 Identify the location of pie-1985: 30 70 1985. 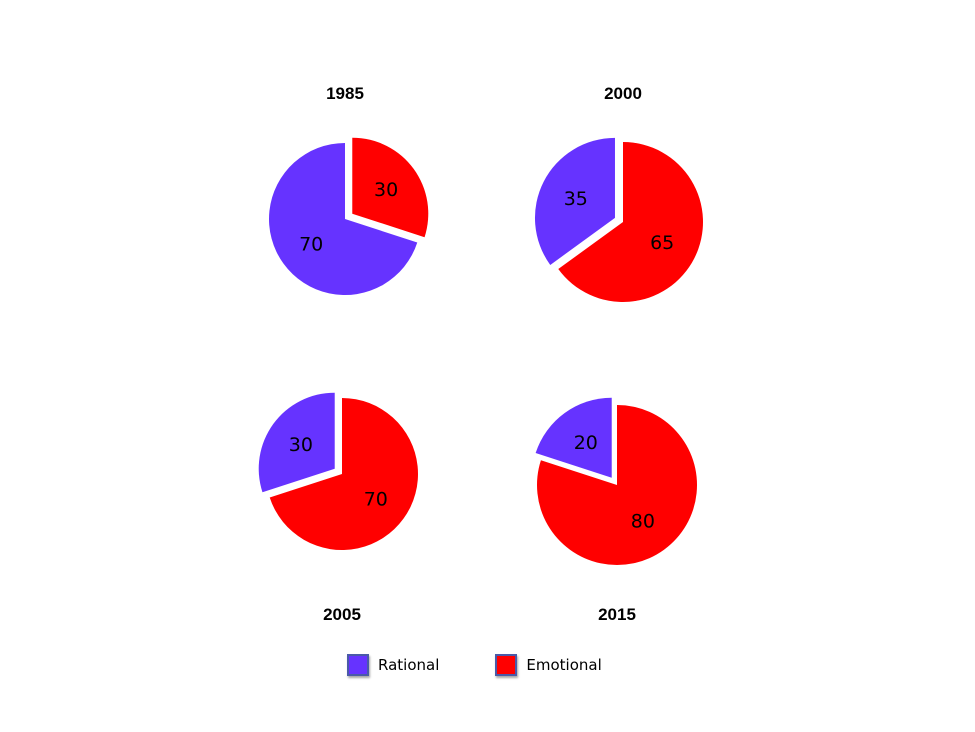
(349, 189).